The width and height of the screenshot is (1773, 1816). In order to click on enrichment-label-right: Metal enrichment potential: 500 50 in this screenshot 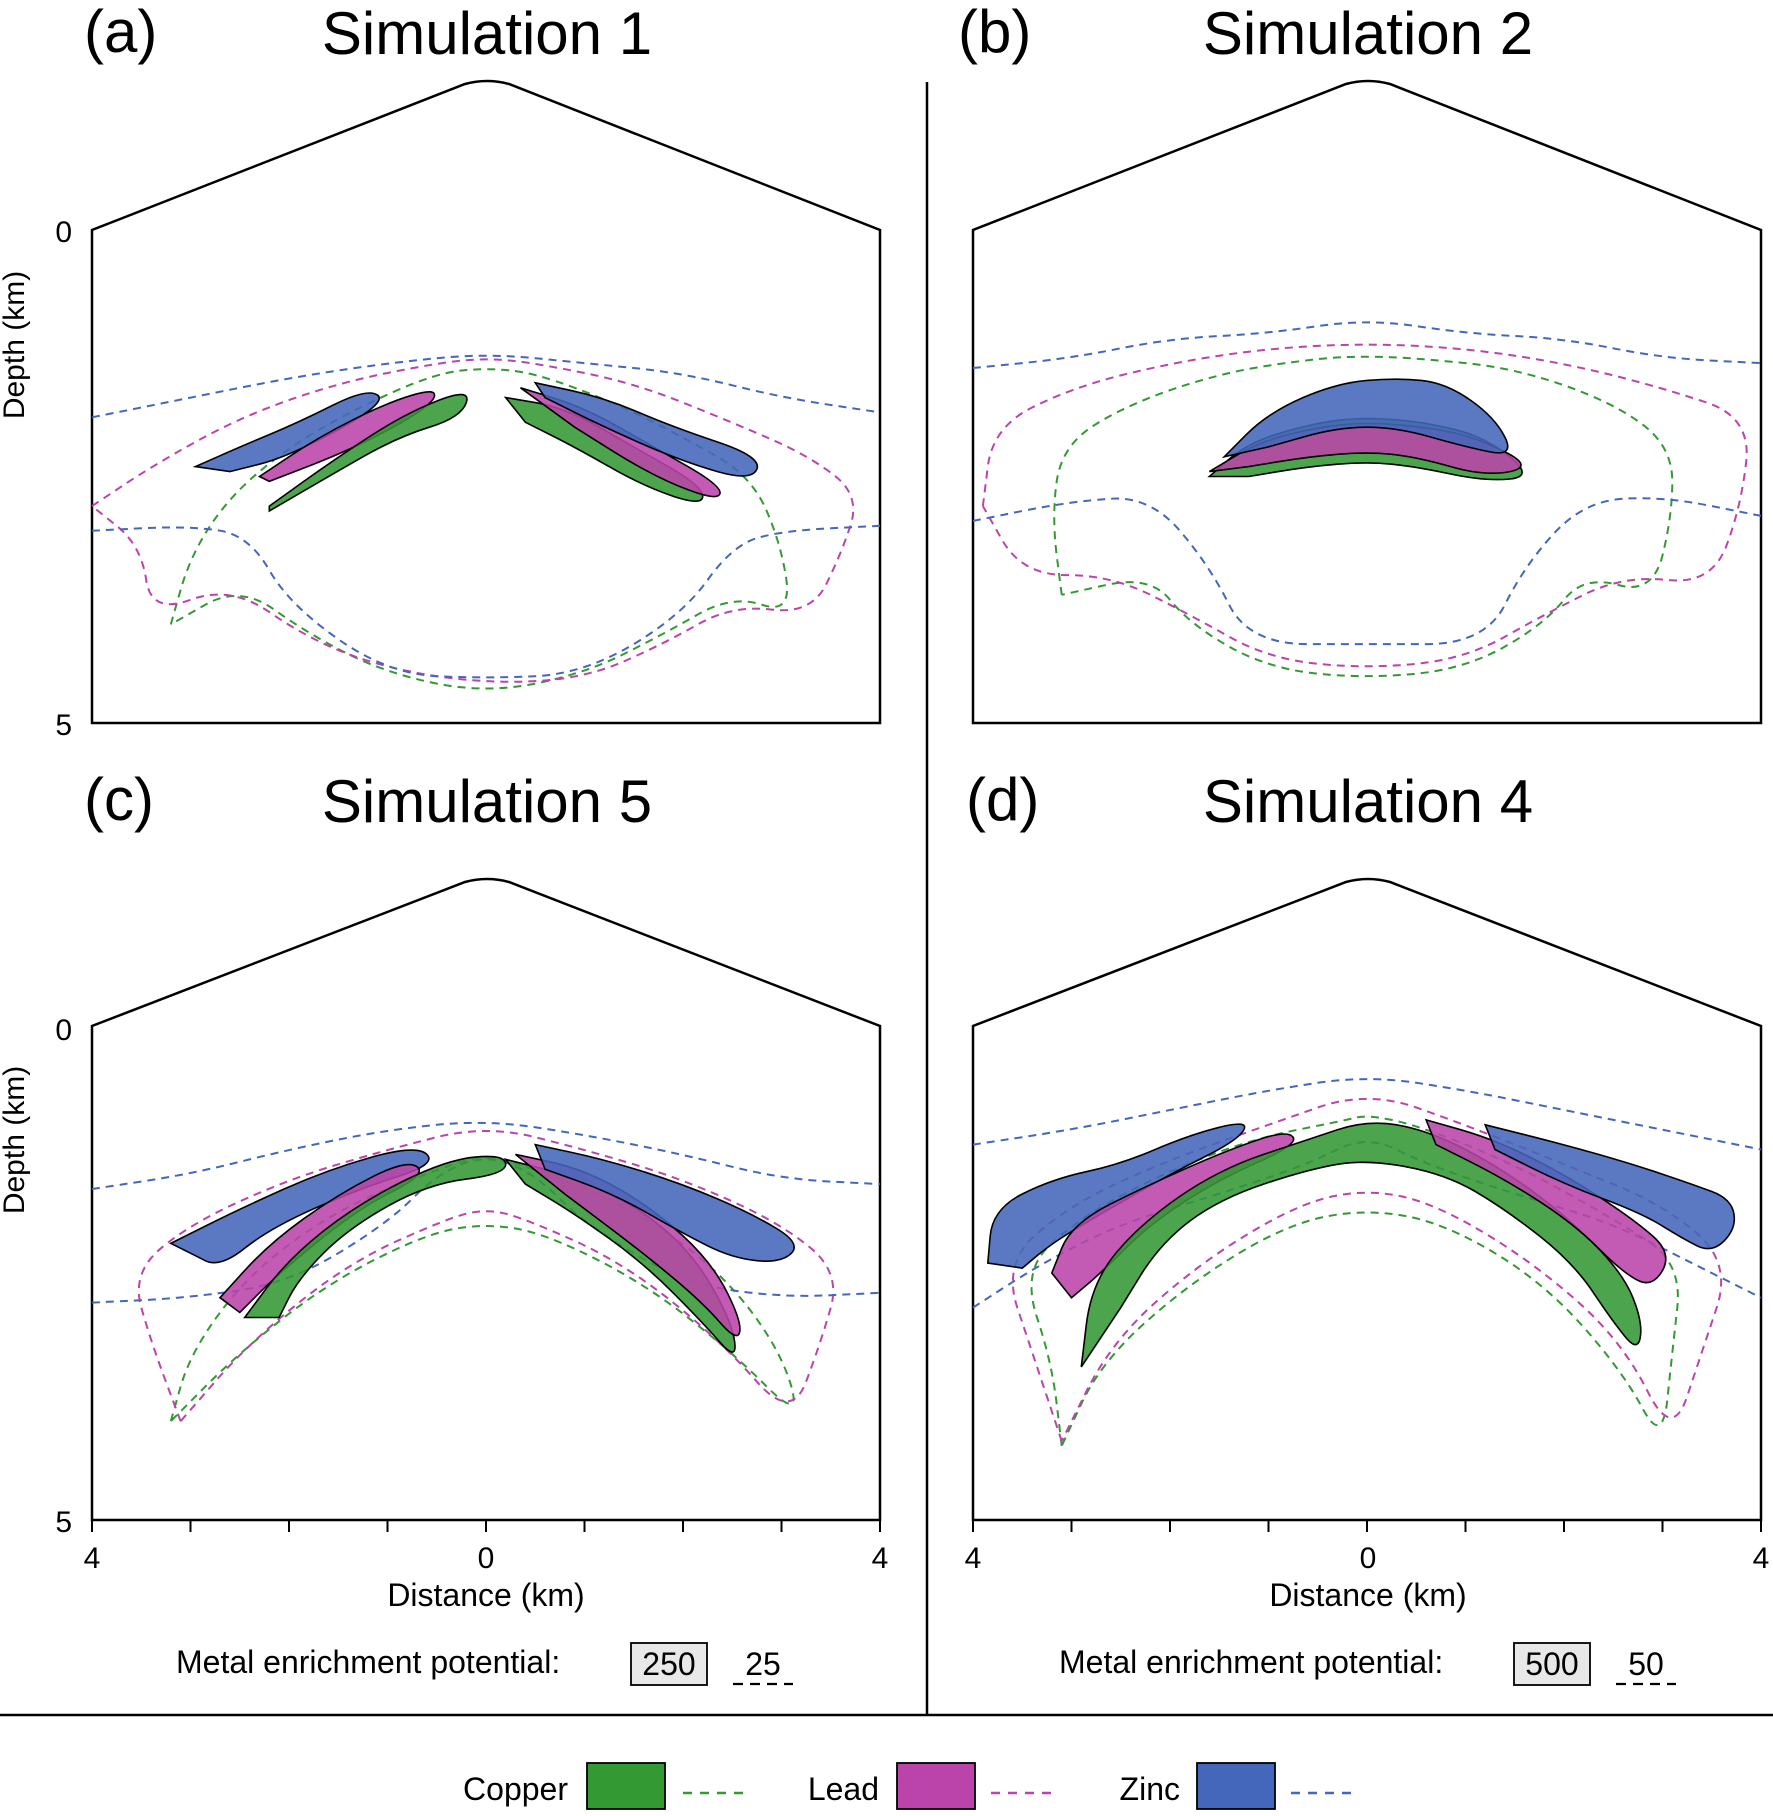, I will do `click(1367, 1664)`.